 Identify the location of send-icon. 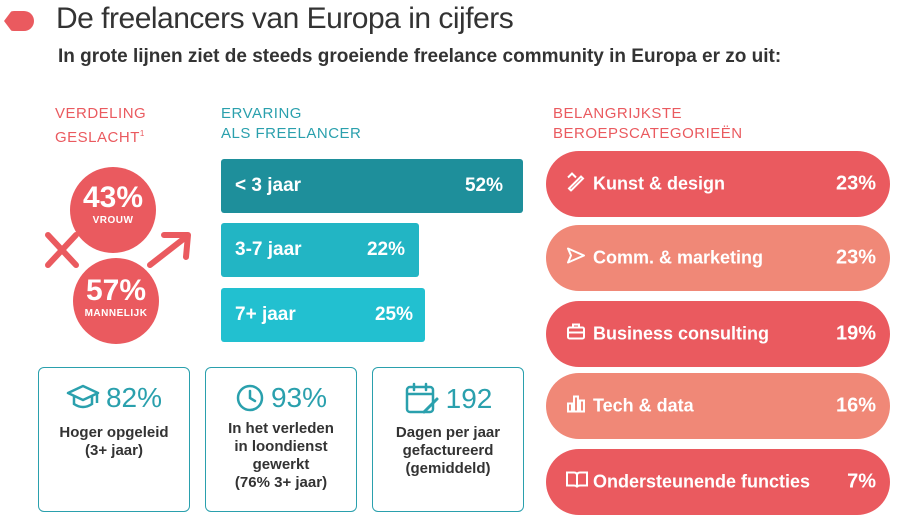
(576, 258).